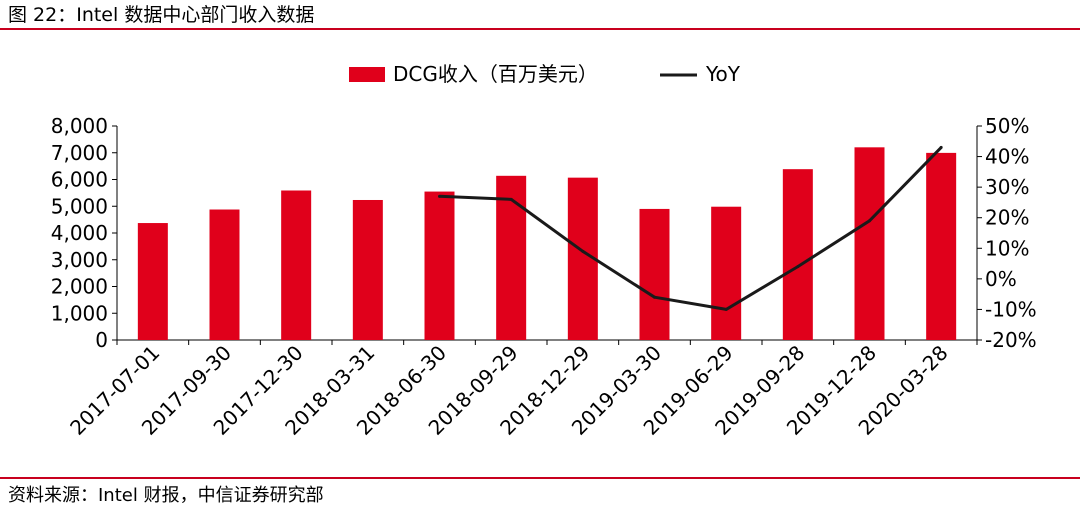 The image size is (1080, 513). What do you see at coordinates (1007, 126) in the screenshot?
I see `right-tick-label: 50%` at bounding box center [1007, 126].